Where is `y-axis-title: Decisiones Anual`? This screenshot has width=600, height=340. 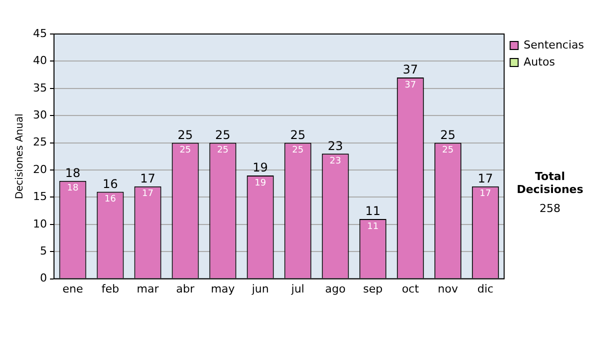 y-axis-title: Decisiones Anual is located at coordinates (20, 157).